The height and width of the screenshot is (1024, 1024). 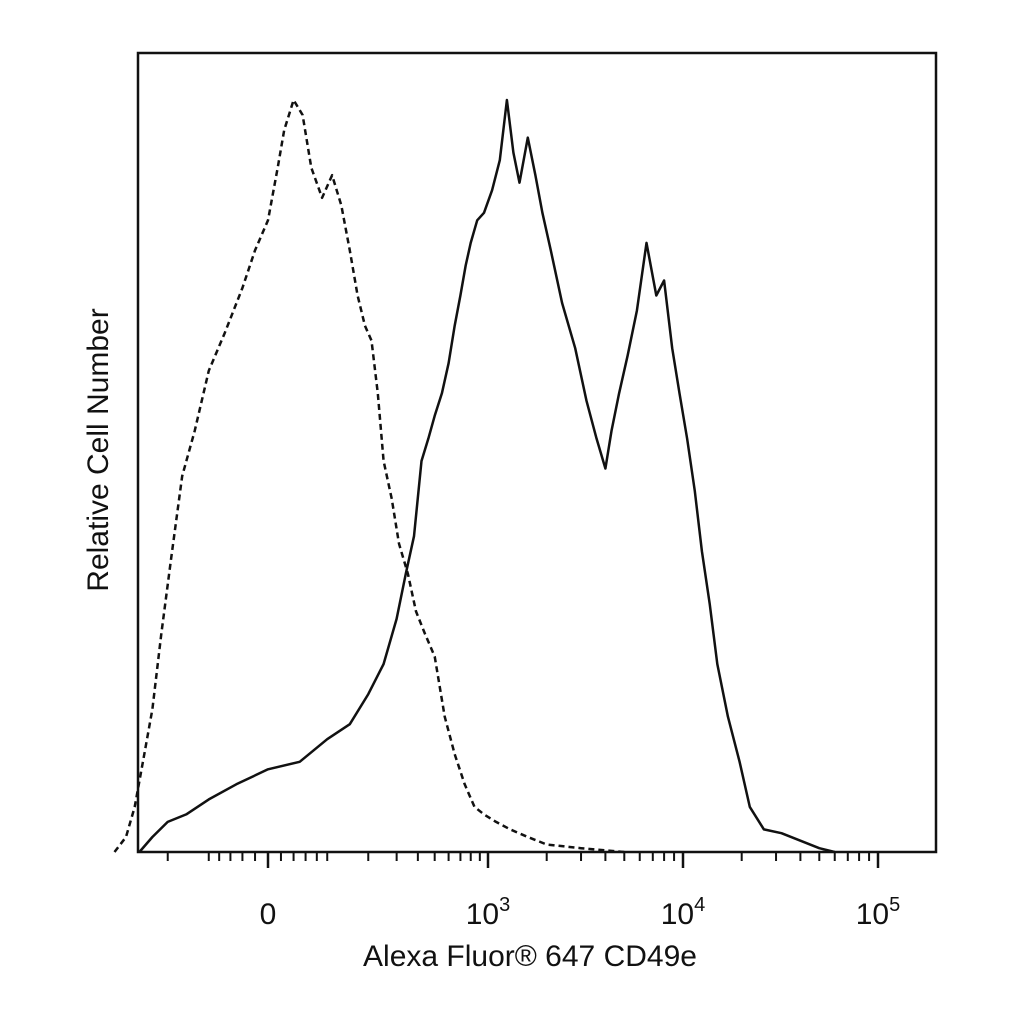 I want to click on x-tick-labels: 0 10³ 10⁴ 10⁵, so click(x=580, y=912).